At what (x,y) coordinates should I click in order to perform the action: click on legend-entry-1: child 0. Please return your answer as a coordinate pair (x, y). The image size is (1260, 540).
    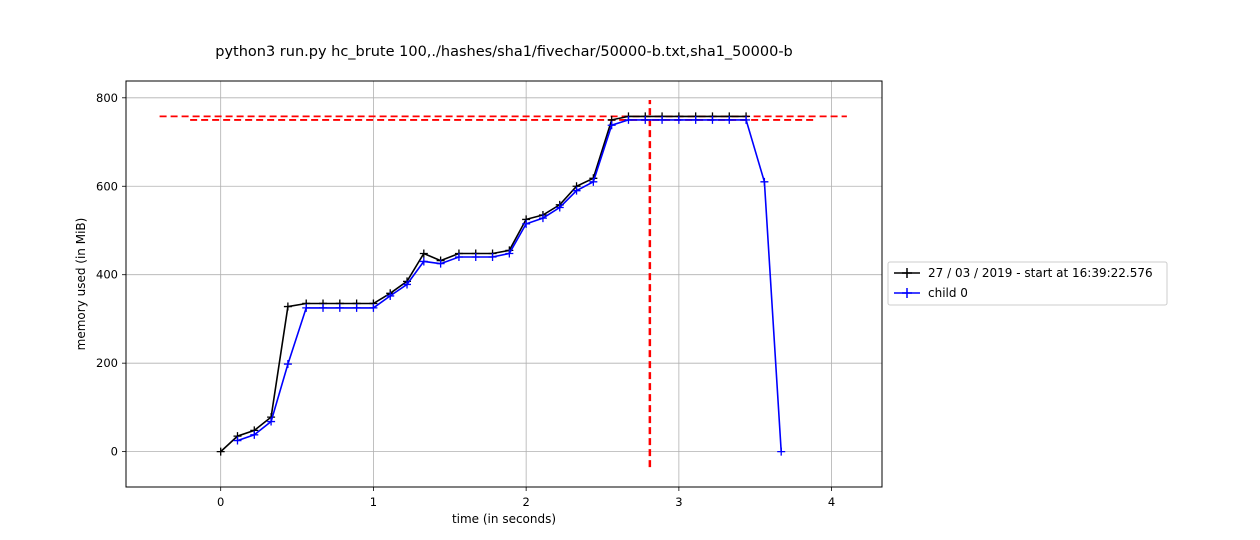
    Looking at the image, I should click on (931, 293).